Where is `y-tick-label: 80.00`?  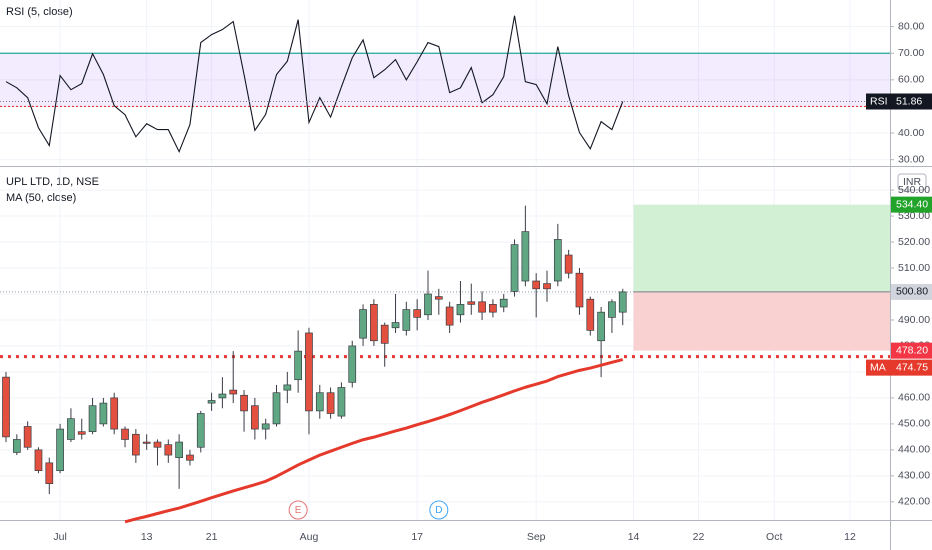
y-tick-label: 80.00 is located at coordinates (911, 26).